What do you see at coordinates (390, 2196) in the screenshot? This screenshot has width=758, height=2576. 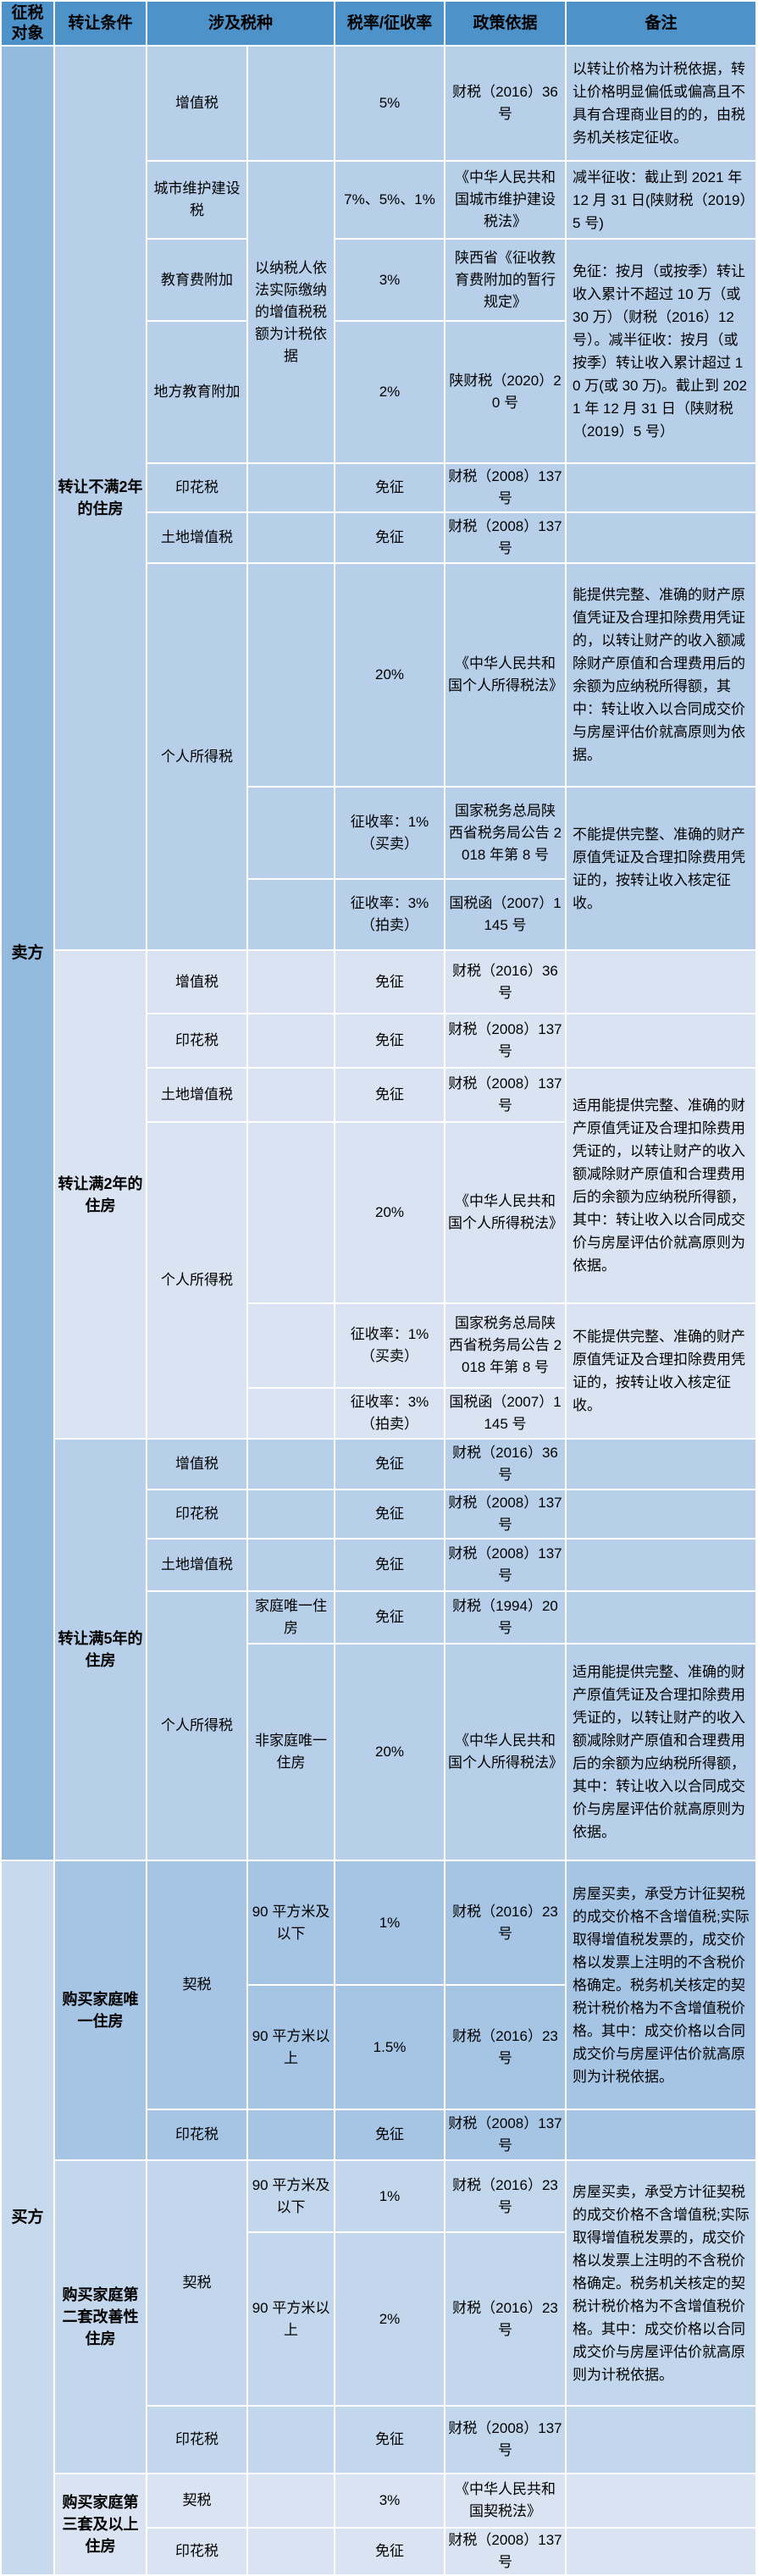 I see `cell-rate: 1%` at bounding box center [390, 2196].